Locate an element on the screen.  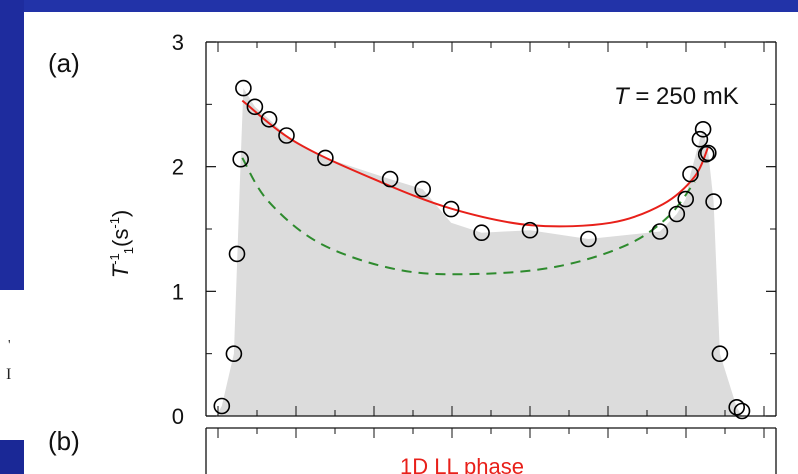
slide-top-band is located at coordinates (399, 6).